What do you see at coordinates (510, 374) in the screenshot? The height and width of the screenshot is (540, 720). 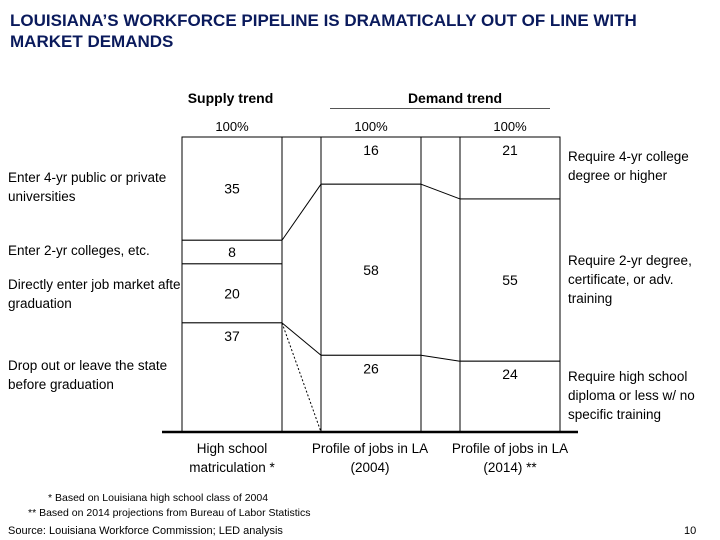 I see `segment-value-label: 24` at bounding box center [510, 374].